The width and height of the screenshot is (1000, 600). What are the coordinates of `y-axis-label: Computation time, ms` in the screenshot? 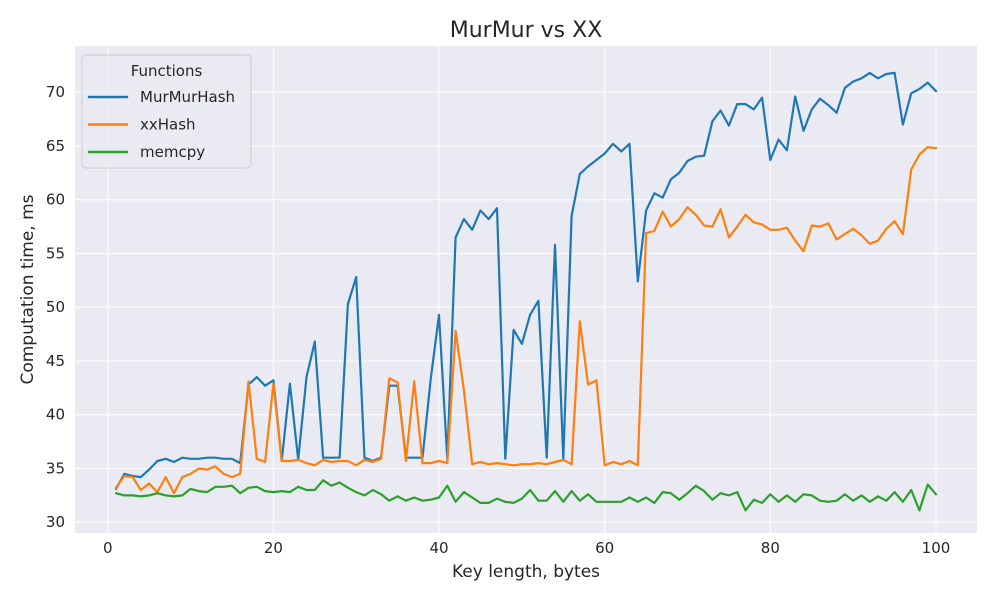 It's located at (28, 289).